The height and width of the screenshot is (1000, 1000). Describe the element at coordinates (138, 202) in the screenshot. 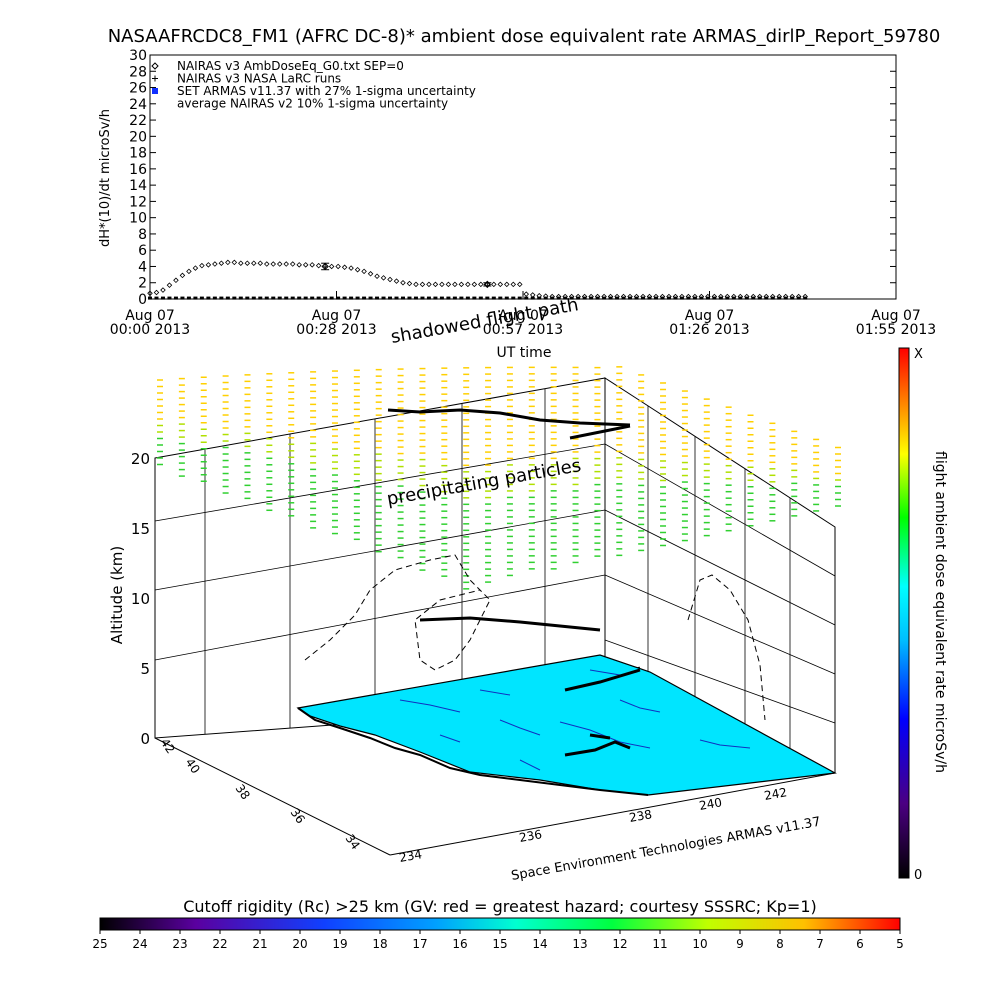

I see `y-tick-label: 12` at that location.